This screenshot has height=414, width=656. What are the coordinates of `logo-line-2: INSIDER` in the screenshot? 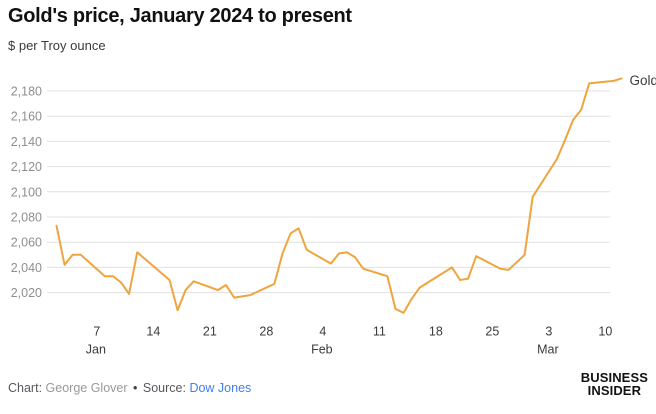 It's located at (614, 390).